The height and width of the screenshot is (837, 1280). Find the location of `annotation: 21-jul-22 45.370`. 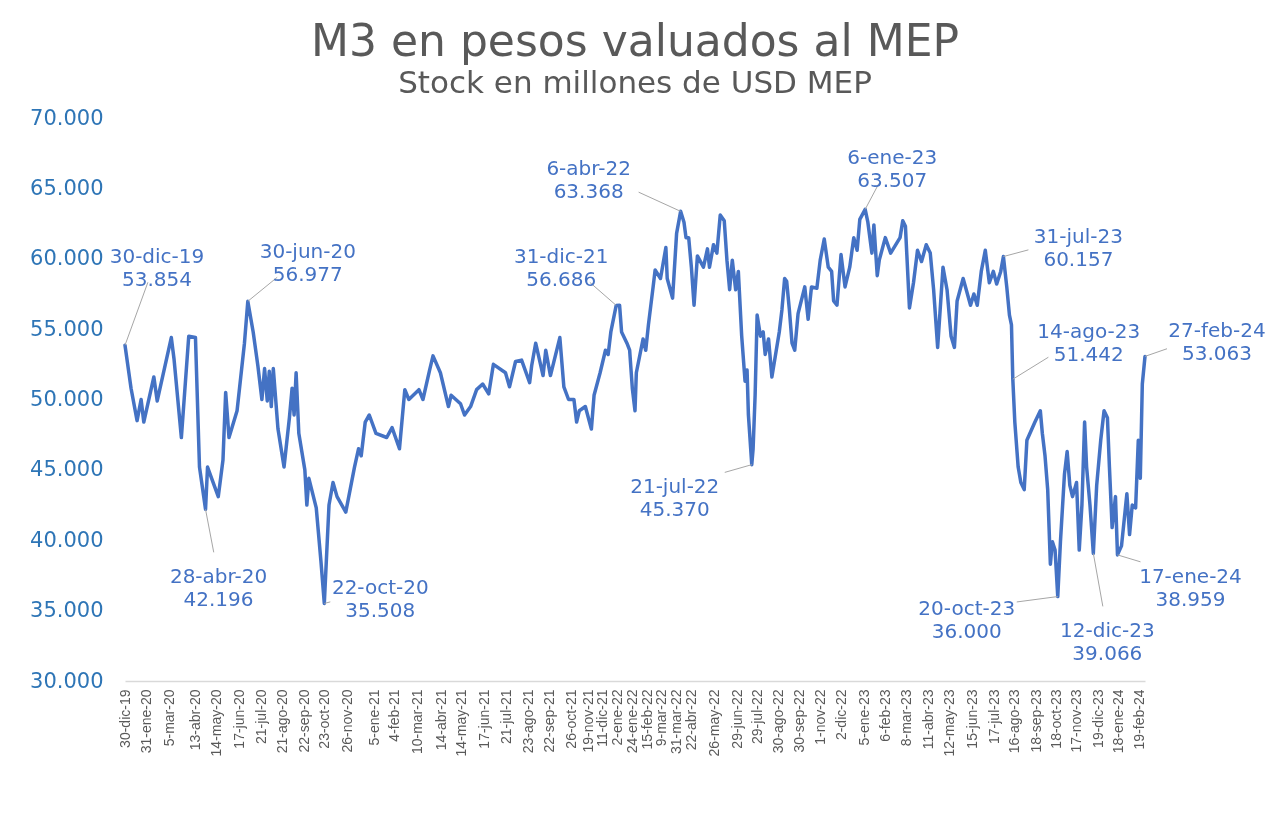

annotation: 21-jul-22 45.370 is located at coordinates (675, 497).